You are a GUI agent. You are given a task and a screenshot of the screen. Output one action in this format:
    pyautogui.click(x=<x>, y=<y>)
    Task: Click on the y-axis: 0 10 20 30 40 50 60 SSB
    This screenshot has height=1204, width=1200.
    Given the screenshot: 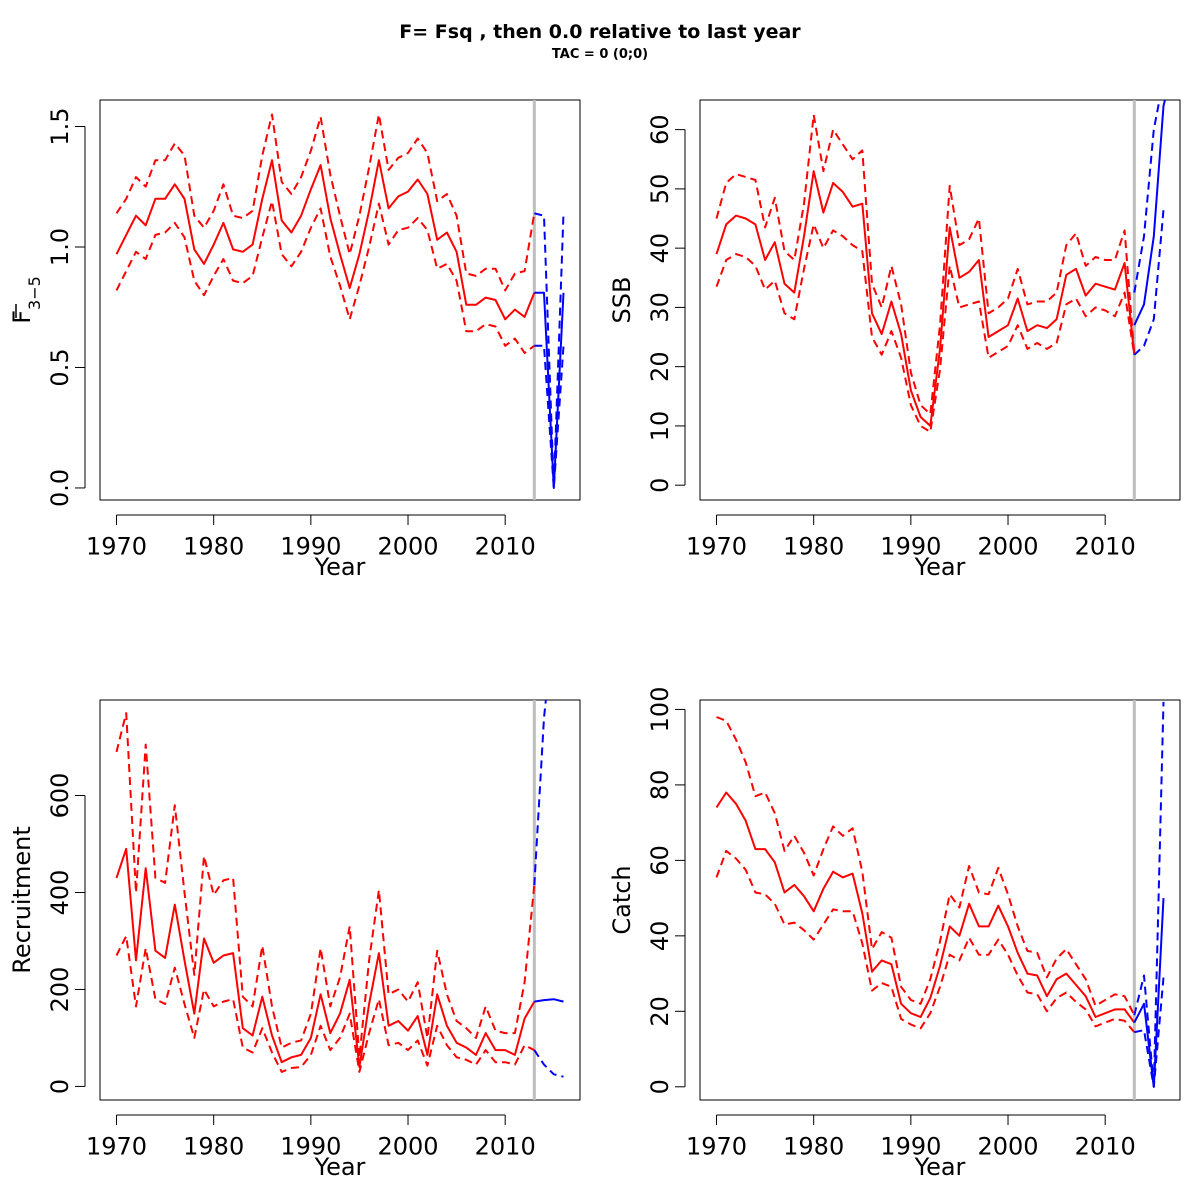 What is the action you would take?
    pyautogui.click(x=647, y=303)
    